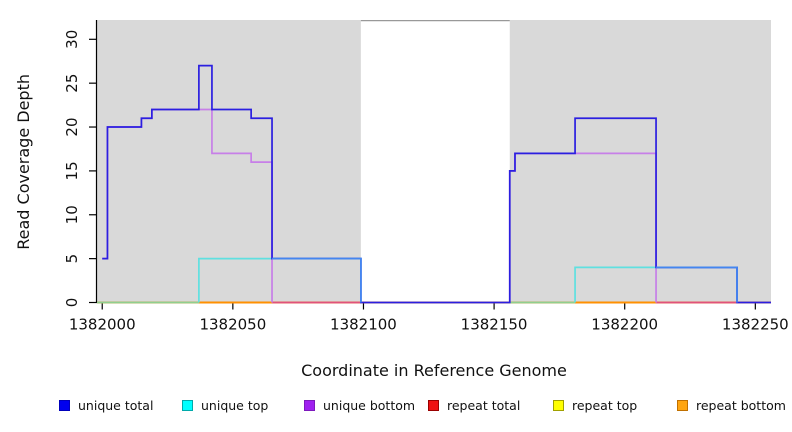 This screenshot has height=432, width=792. I want to click on legend-swatch-unique-total, so click(64, 405).